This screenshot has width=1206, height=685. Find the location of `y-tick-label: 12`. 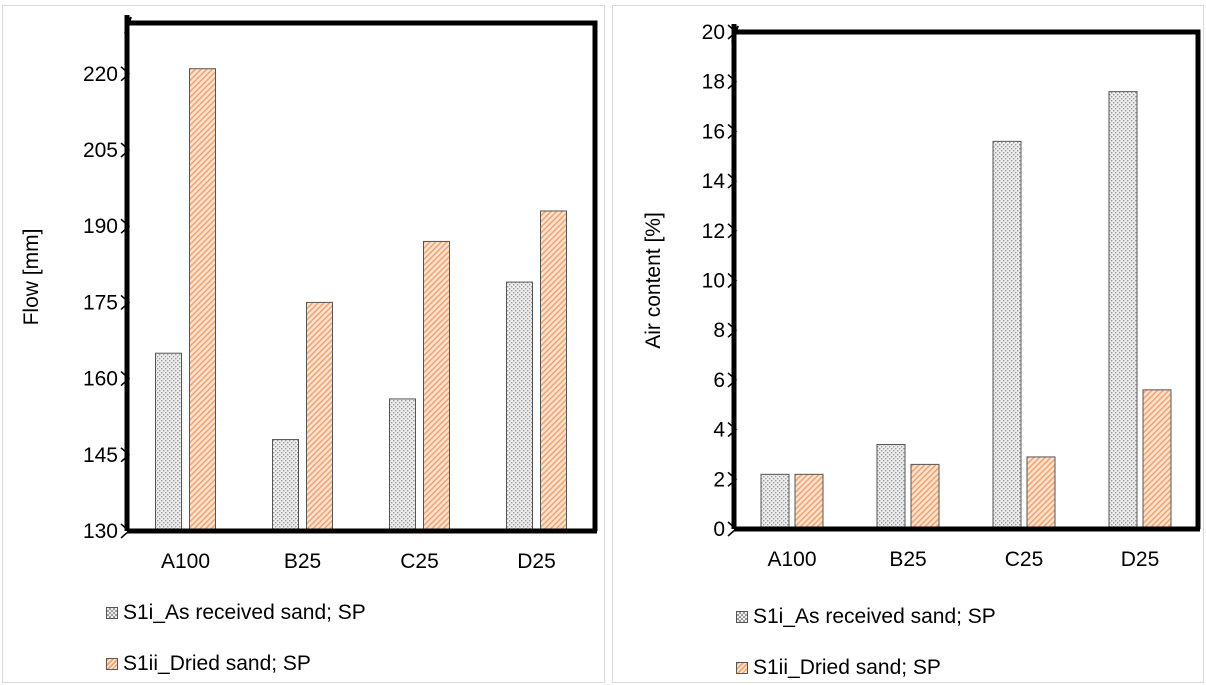

y-tick-label: 12 is located at coordinates (713, 231).